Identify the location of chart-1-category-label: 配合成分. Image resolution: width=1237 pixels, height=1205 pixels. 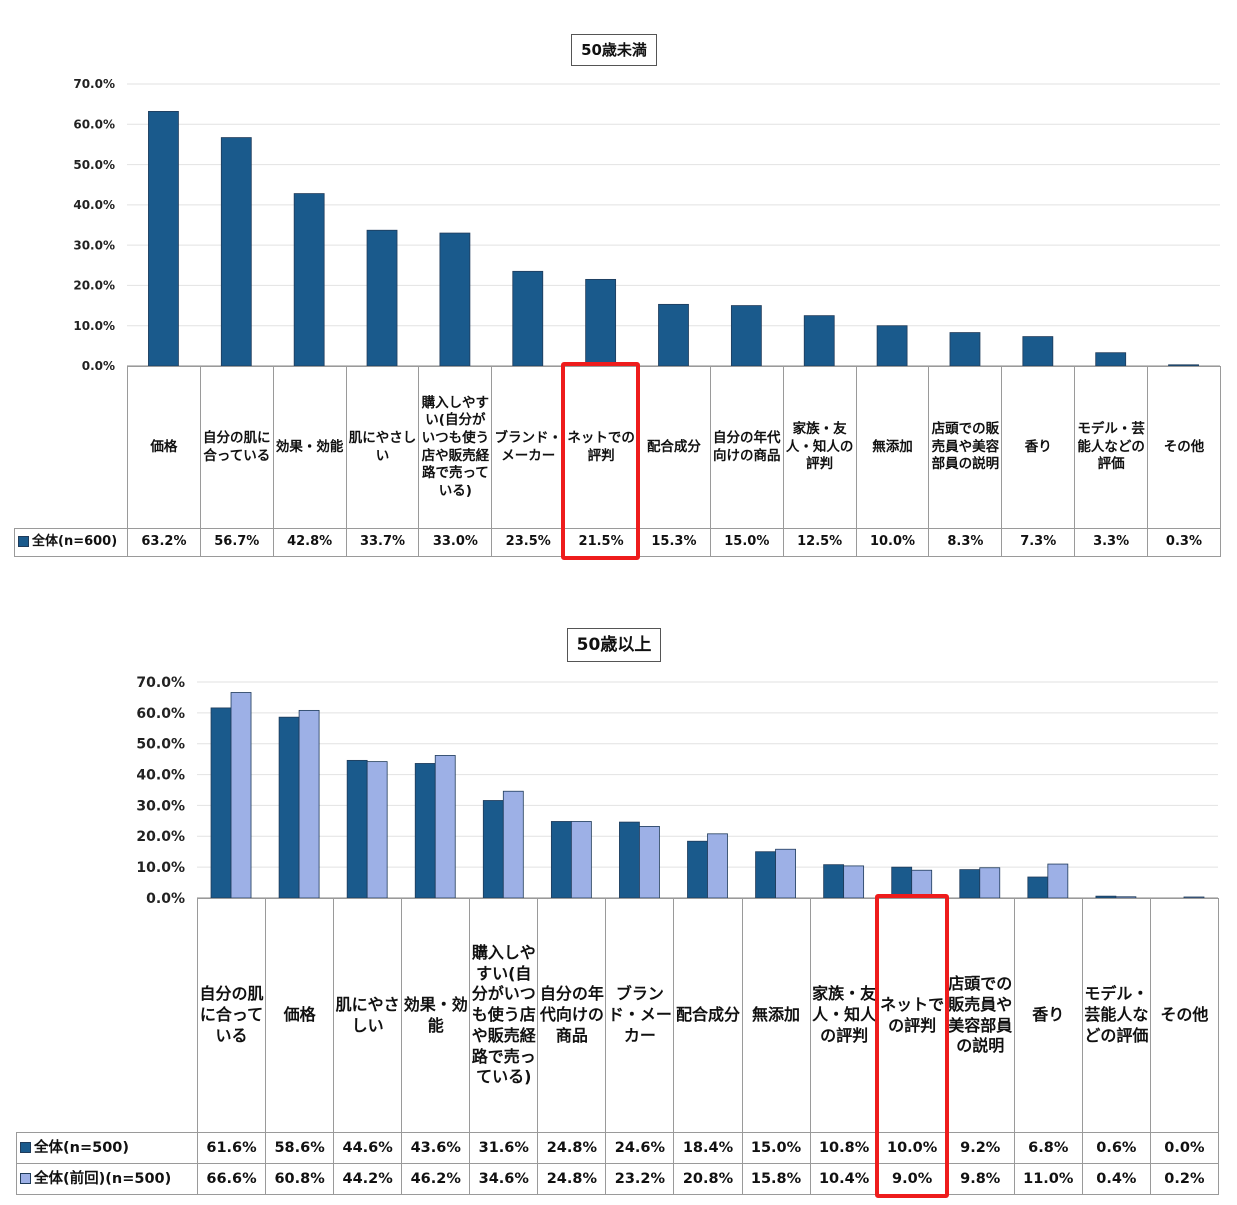
(708, 1015).